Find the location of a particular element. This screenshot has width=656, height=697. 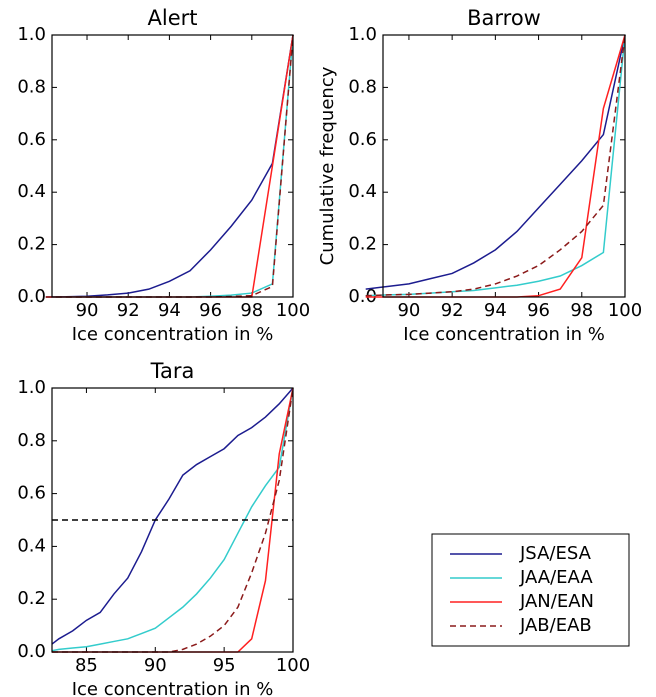

legend-label: JAB/EAB is located at coordinates (555, 625).